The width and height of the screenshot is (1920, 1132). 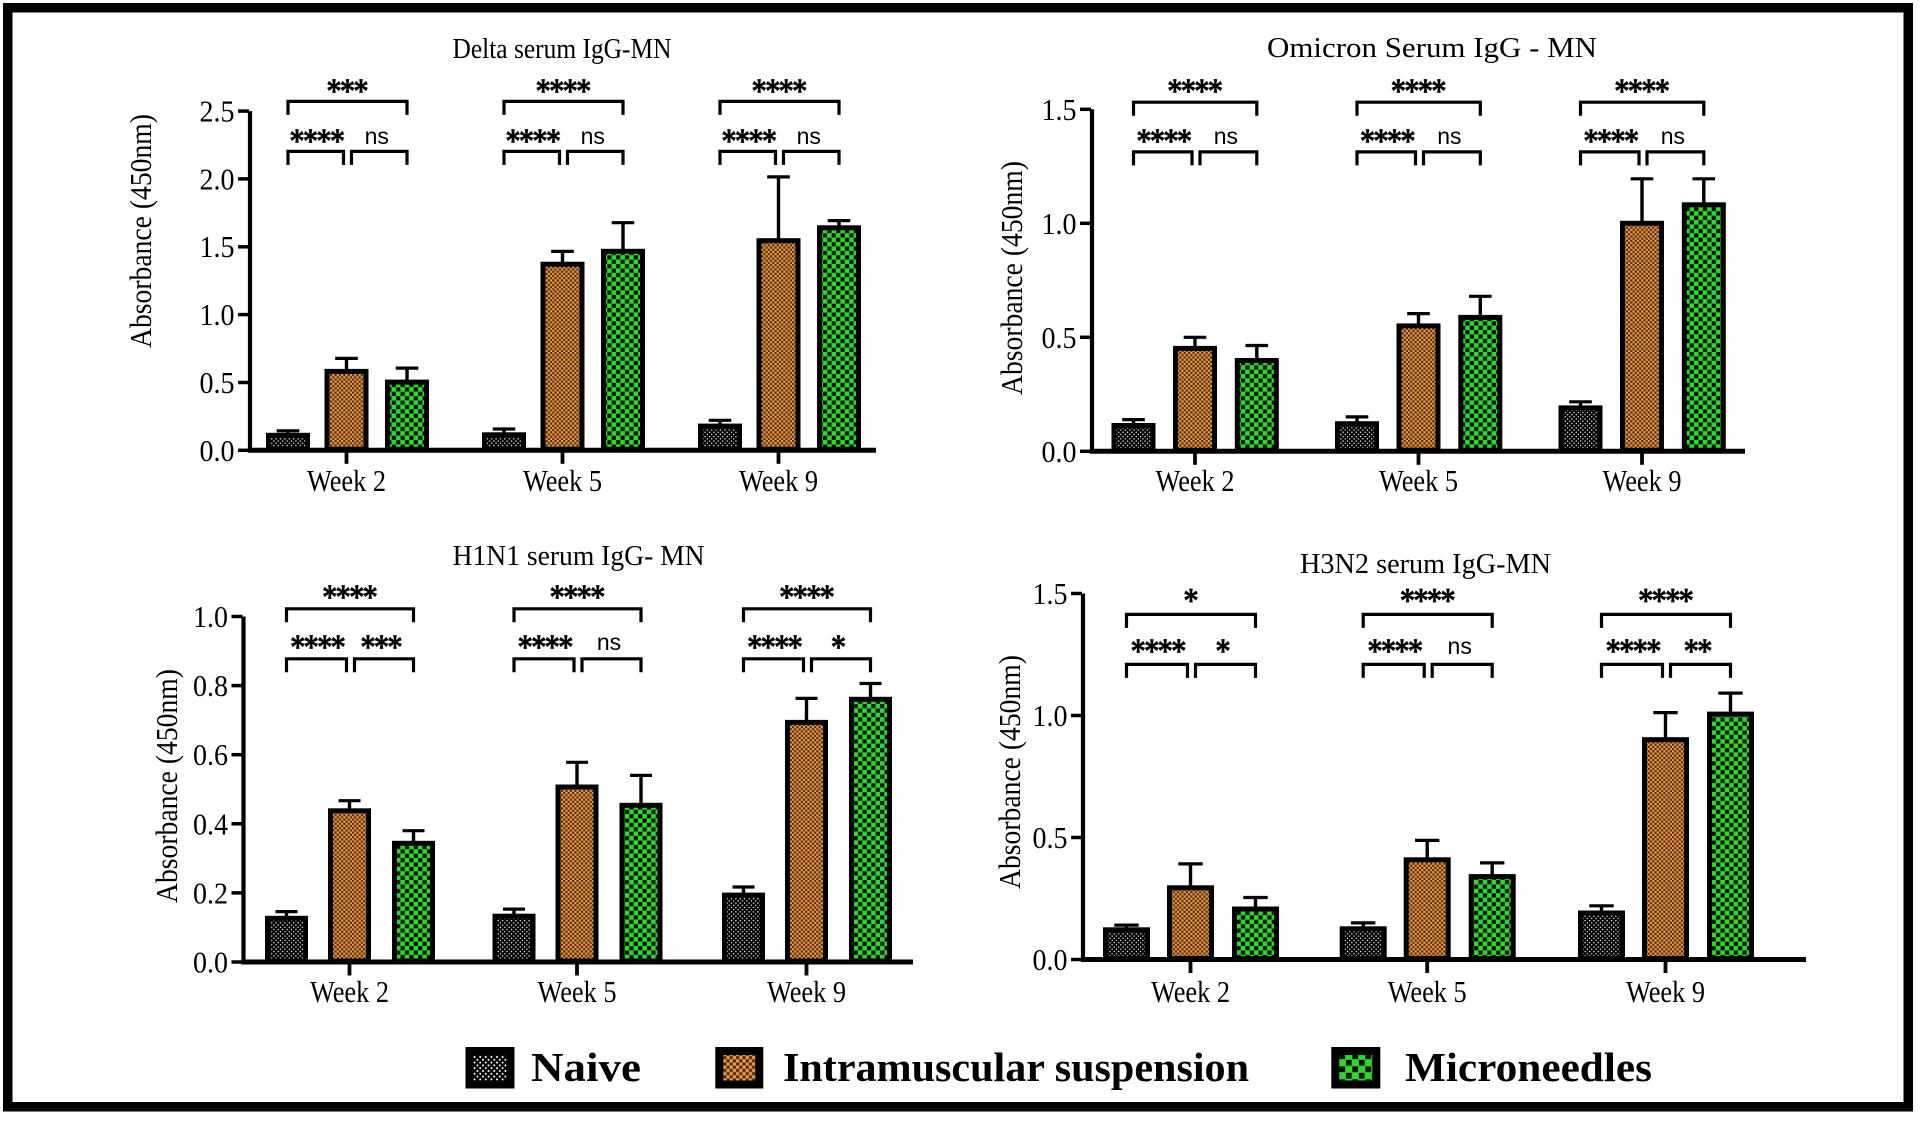 I want to click on svg-text: H1N1 serum IgG- MN, so click(x=579, y=556).